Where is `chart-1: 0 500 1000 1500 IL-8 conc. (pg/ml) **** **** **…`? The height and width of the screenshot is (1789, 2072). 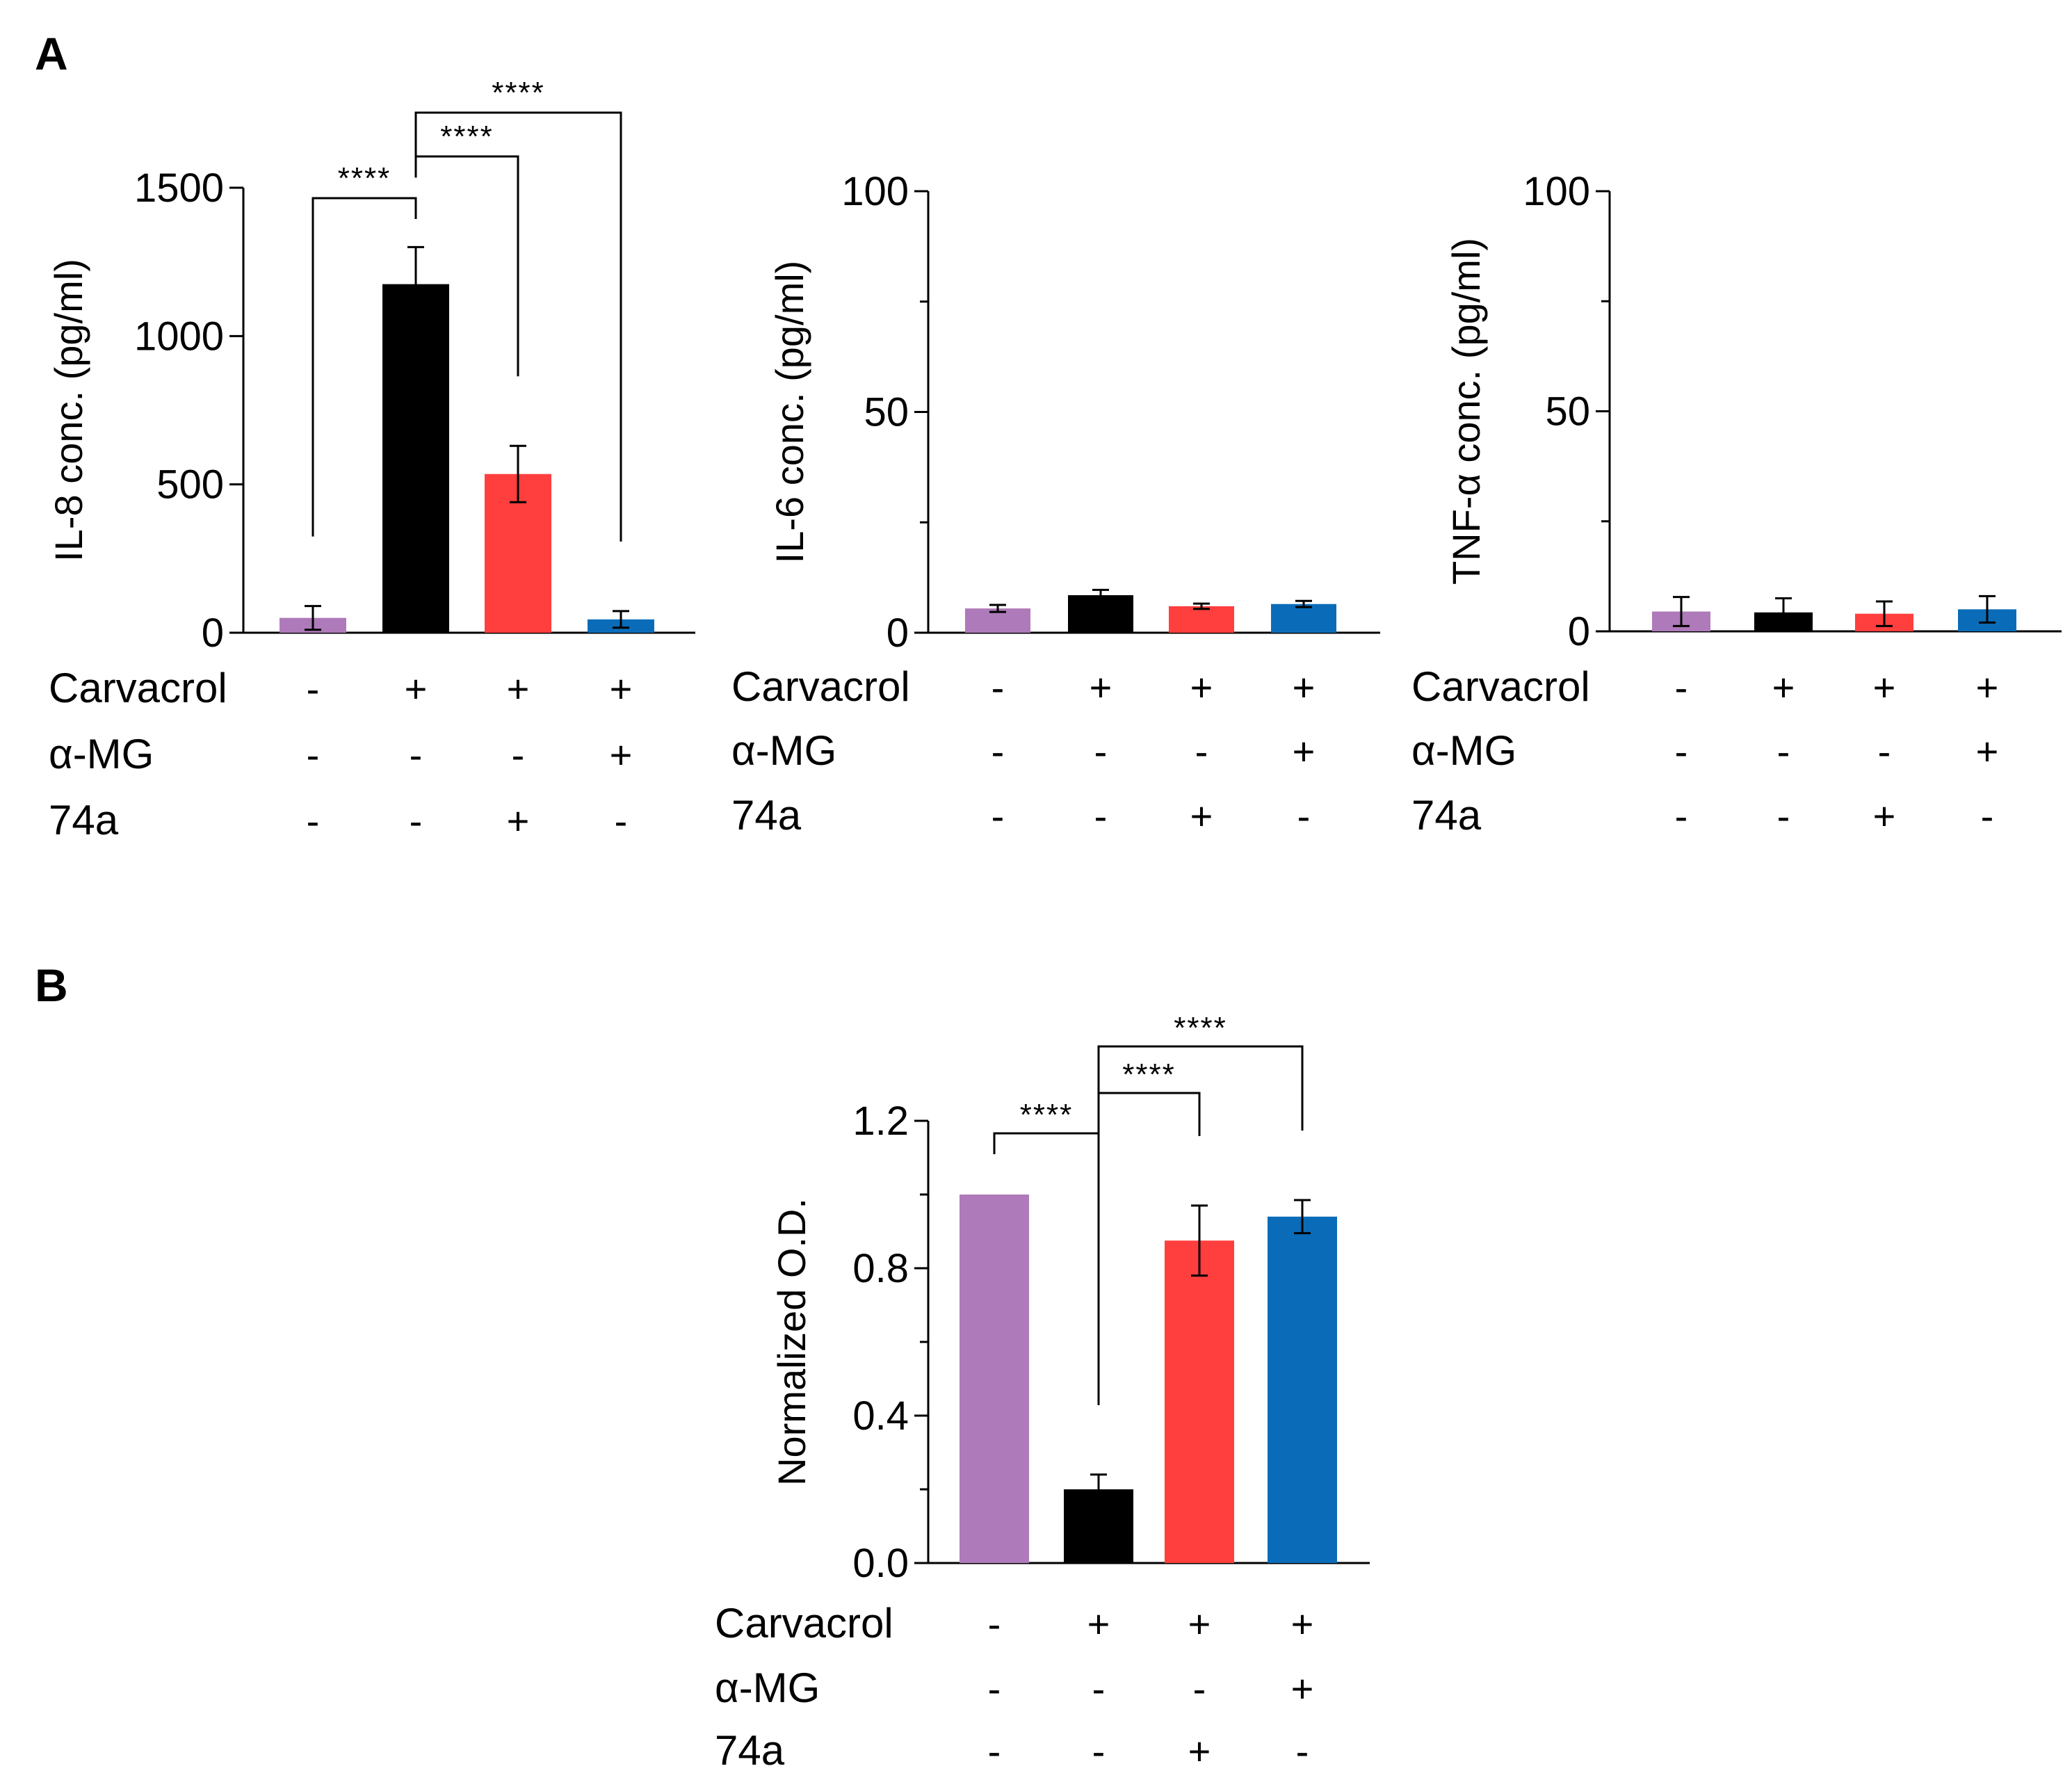 chart-1: 0 500 1000 1500 IL-8 conc. (pg/ml) **** **** **… is located at coordinates (371, 460).